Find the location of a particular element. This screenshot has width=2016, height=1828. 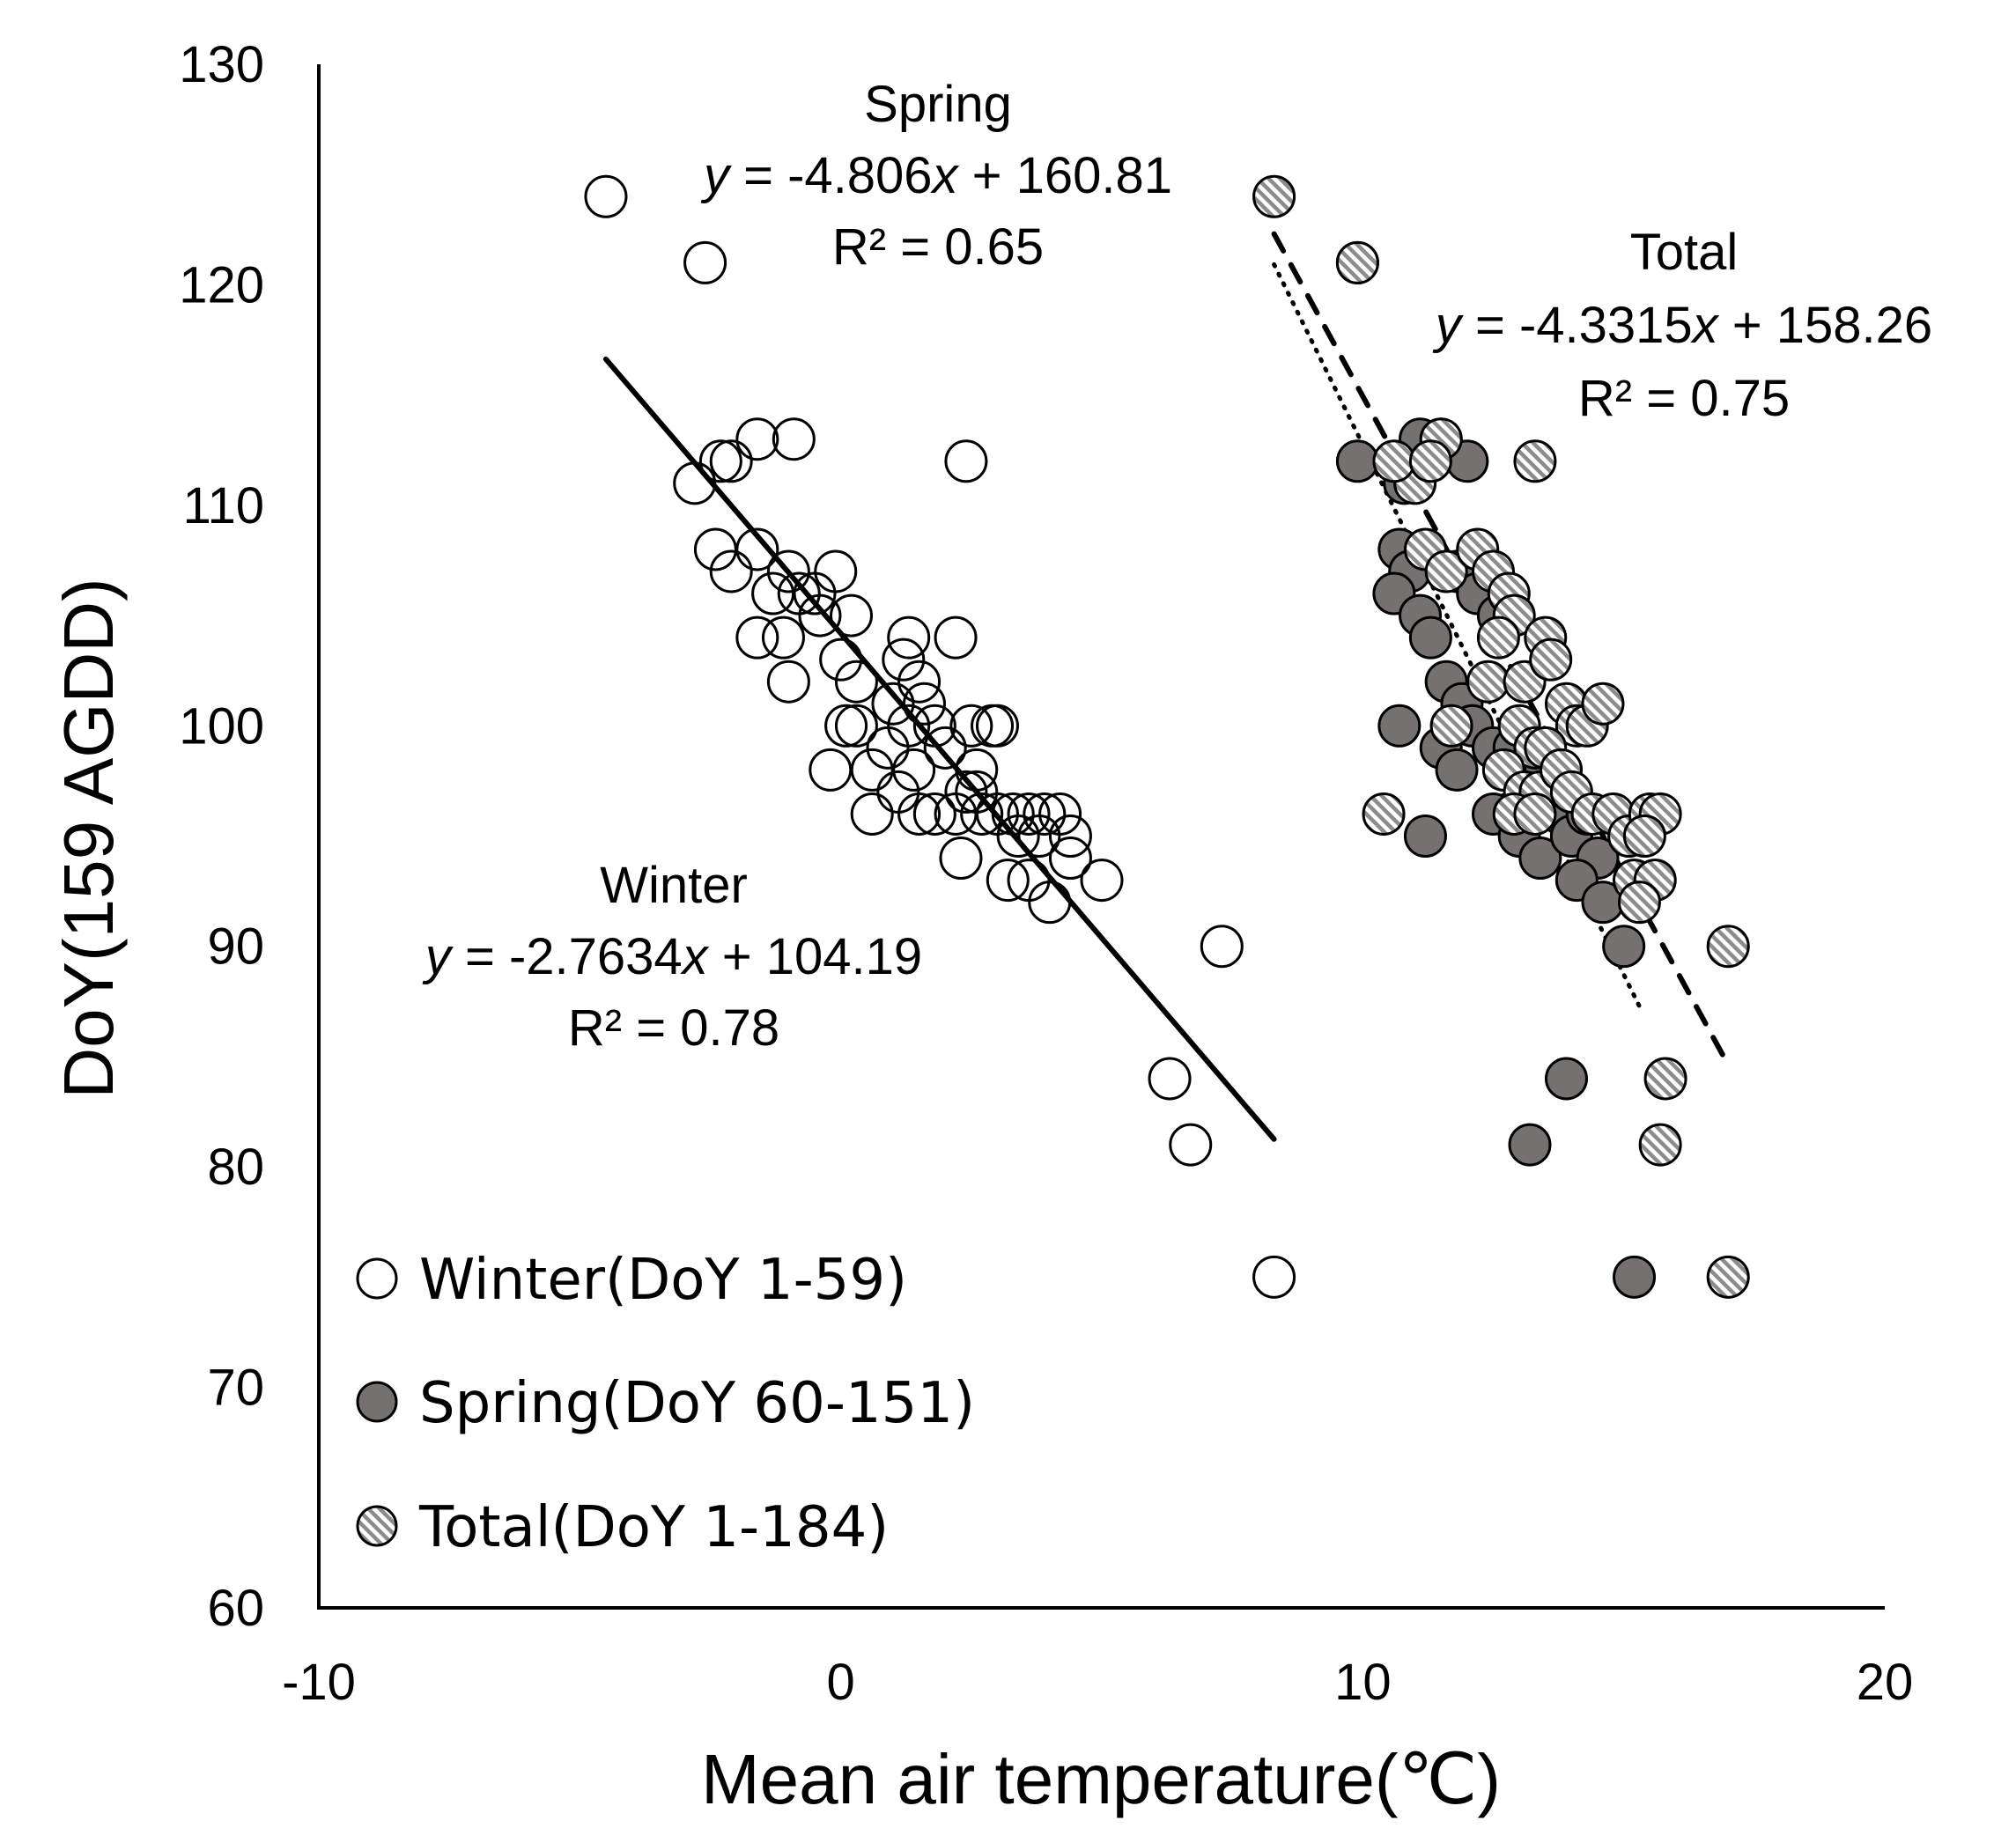

winter-annotation-equation: y = -2.7634x + 104.19 is located at coordinates (672, 957).